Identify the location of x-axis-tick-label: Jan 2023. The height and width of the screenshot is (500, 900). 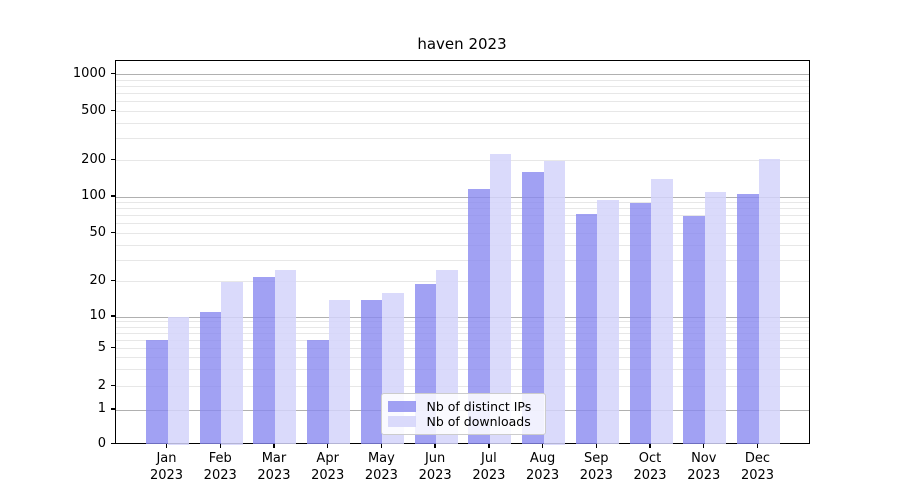
(166, 466).